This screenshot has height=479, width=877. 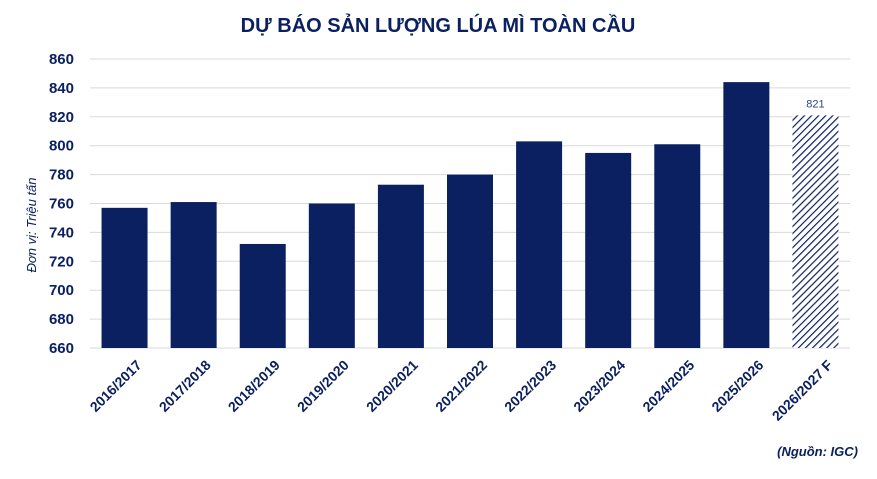 I want to click on chart-title: DỰ BÁO SẢN LƯỢNG LÚA MÌ TOÀN CẦU, so click(x=438, y=25).